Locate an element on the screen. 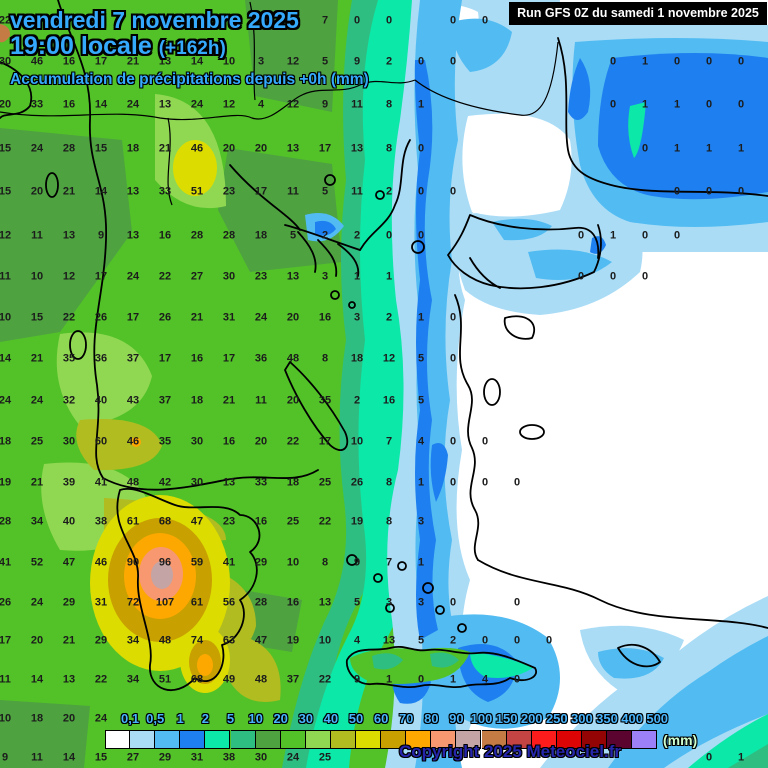  grid-value: 25 is located at coordinates (325, 757).